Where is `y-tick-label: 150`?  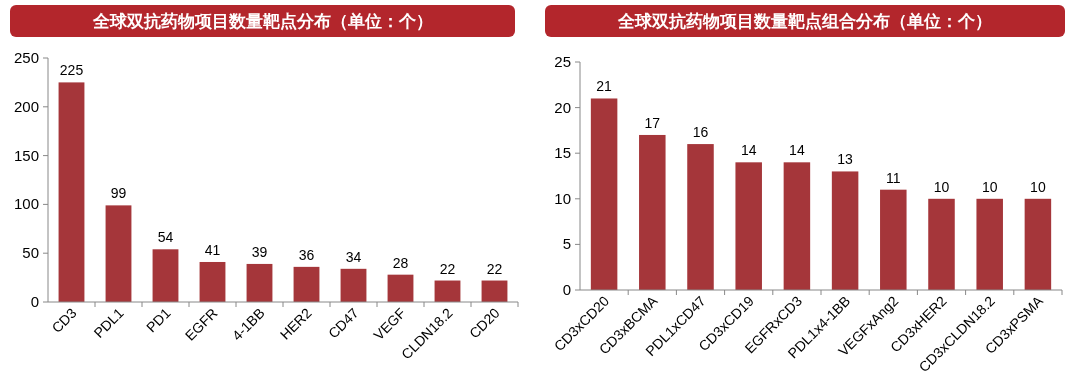 y-tick-label: 150 is located at coordinates (26, 155).